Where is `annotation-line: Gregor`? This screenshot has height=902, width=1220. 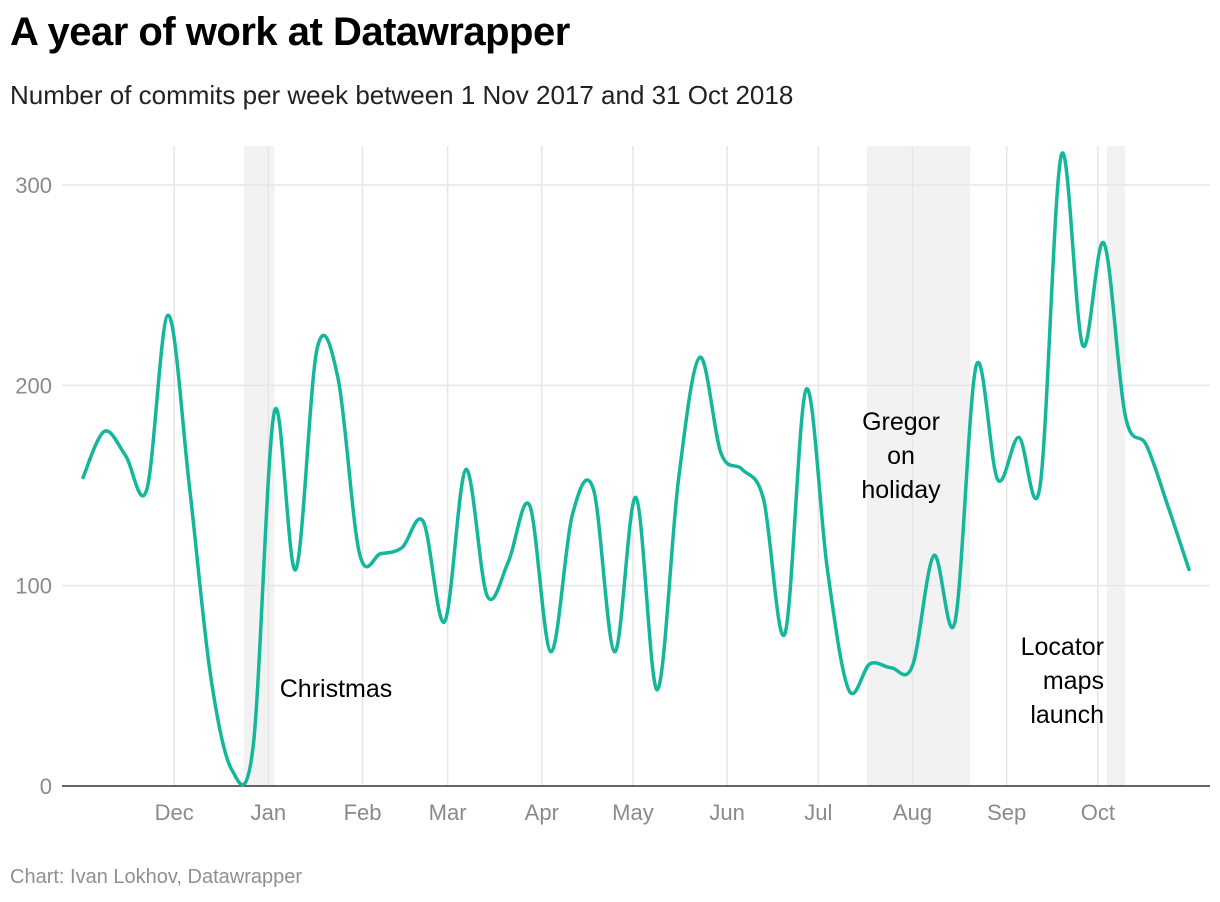 annotation-line: Gregor is located at coordinates (901, 422).